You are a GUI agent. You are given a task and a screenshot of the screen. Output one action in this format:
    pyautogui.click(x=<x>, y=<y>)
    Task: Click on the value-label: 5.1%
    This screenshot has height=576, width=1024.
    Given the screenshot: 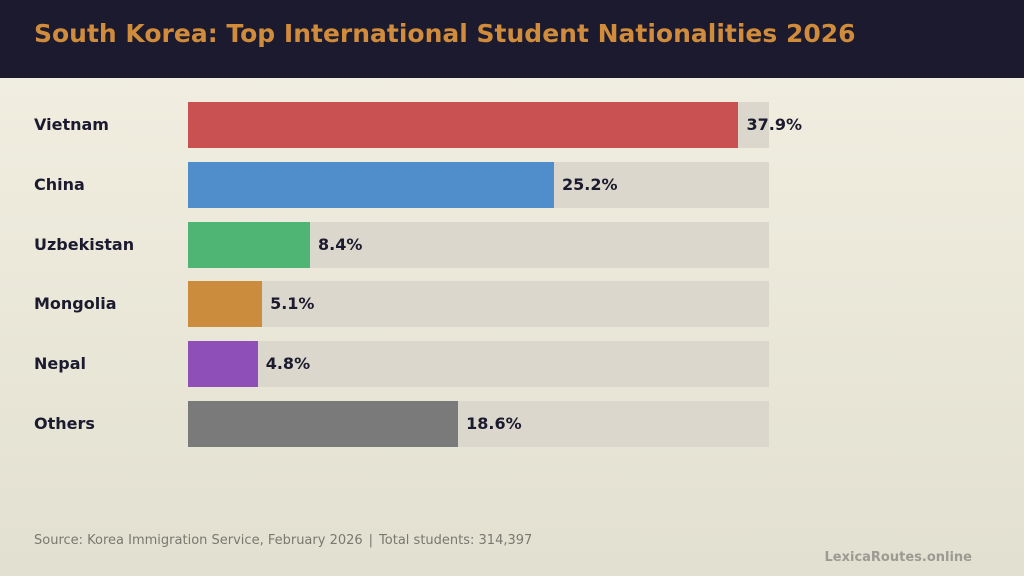 What is the action you would take?
    pyautogui.click(x=292, y=304)
    